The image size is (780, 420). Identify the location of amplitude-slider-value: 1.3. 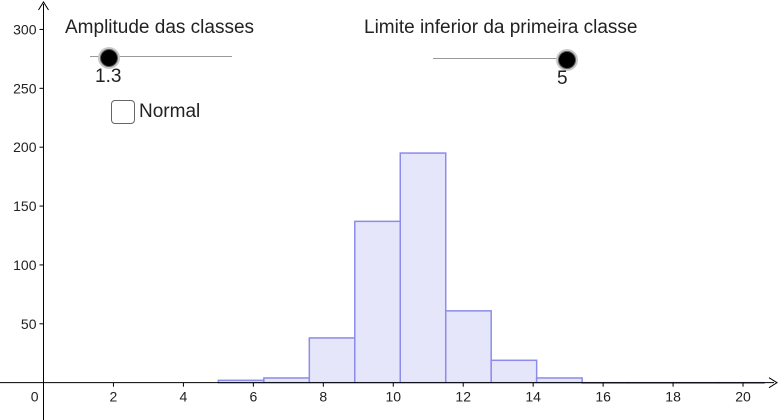
(108, 76).